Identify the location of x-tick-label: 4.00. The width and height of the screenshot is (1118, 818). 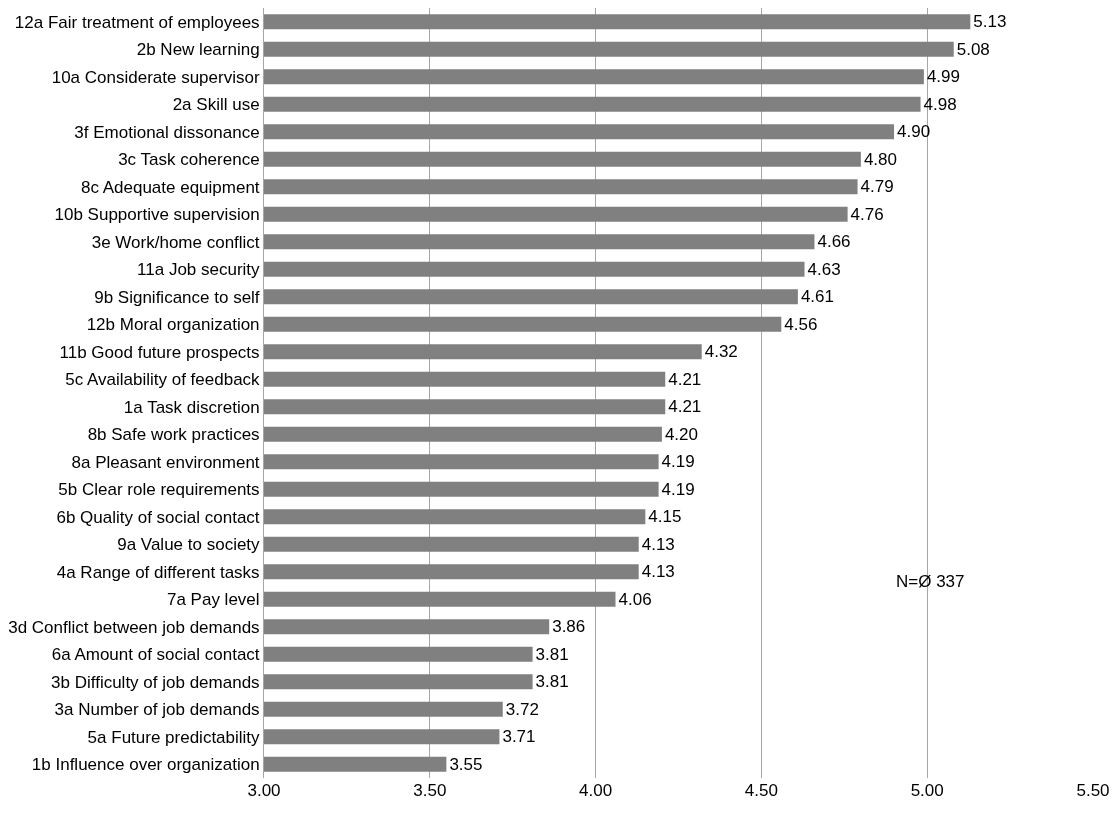
(596, 790).